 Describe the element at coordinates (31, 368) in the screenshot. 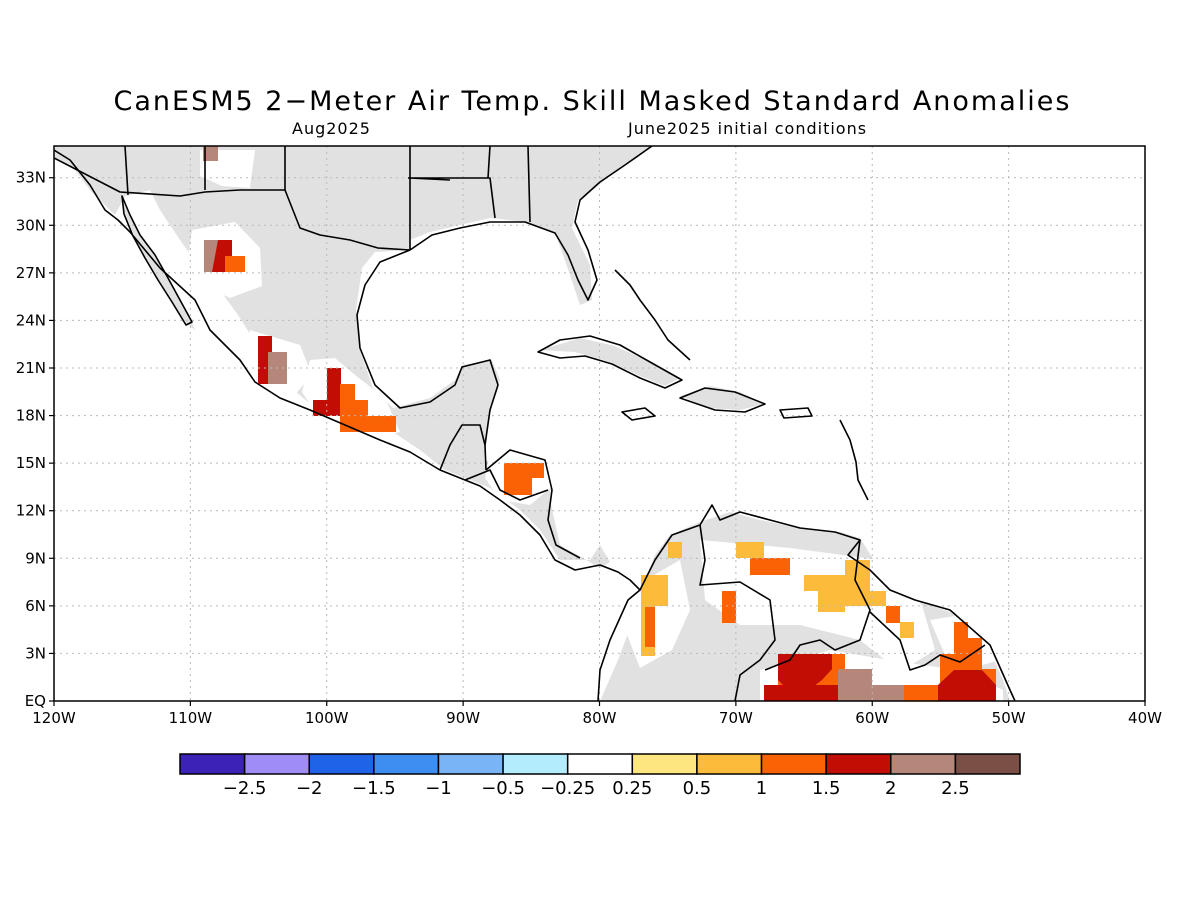

I see `lat-tick-label: 21N` at that location.